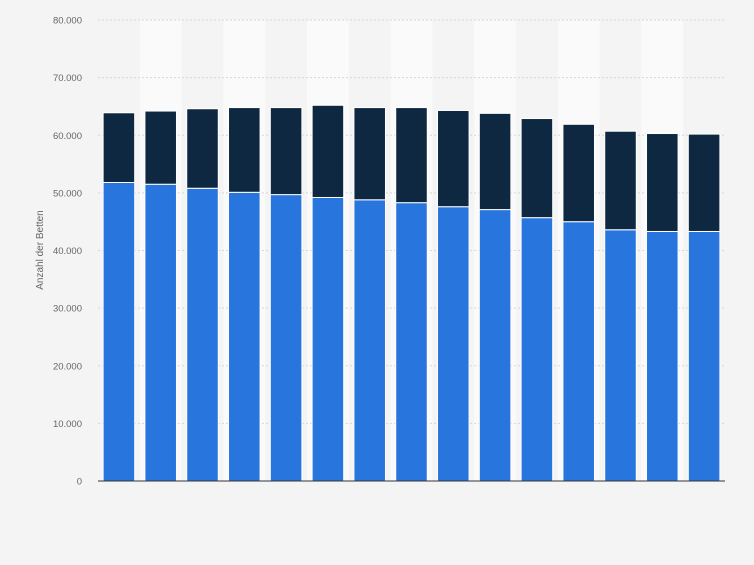 The width and height of the screenshot is (754, 565). I want to click on y-tick-label: 80.000, so click(67, 21).